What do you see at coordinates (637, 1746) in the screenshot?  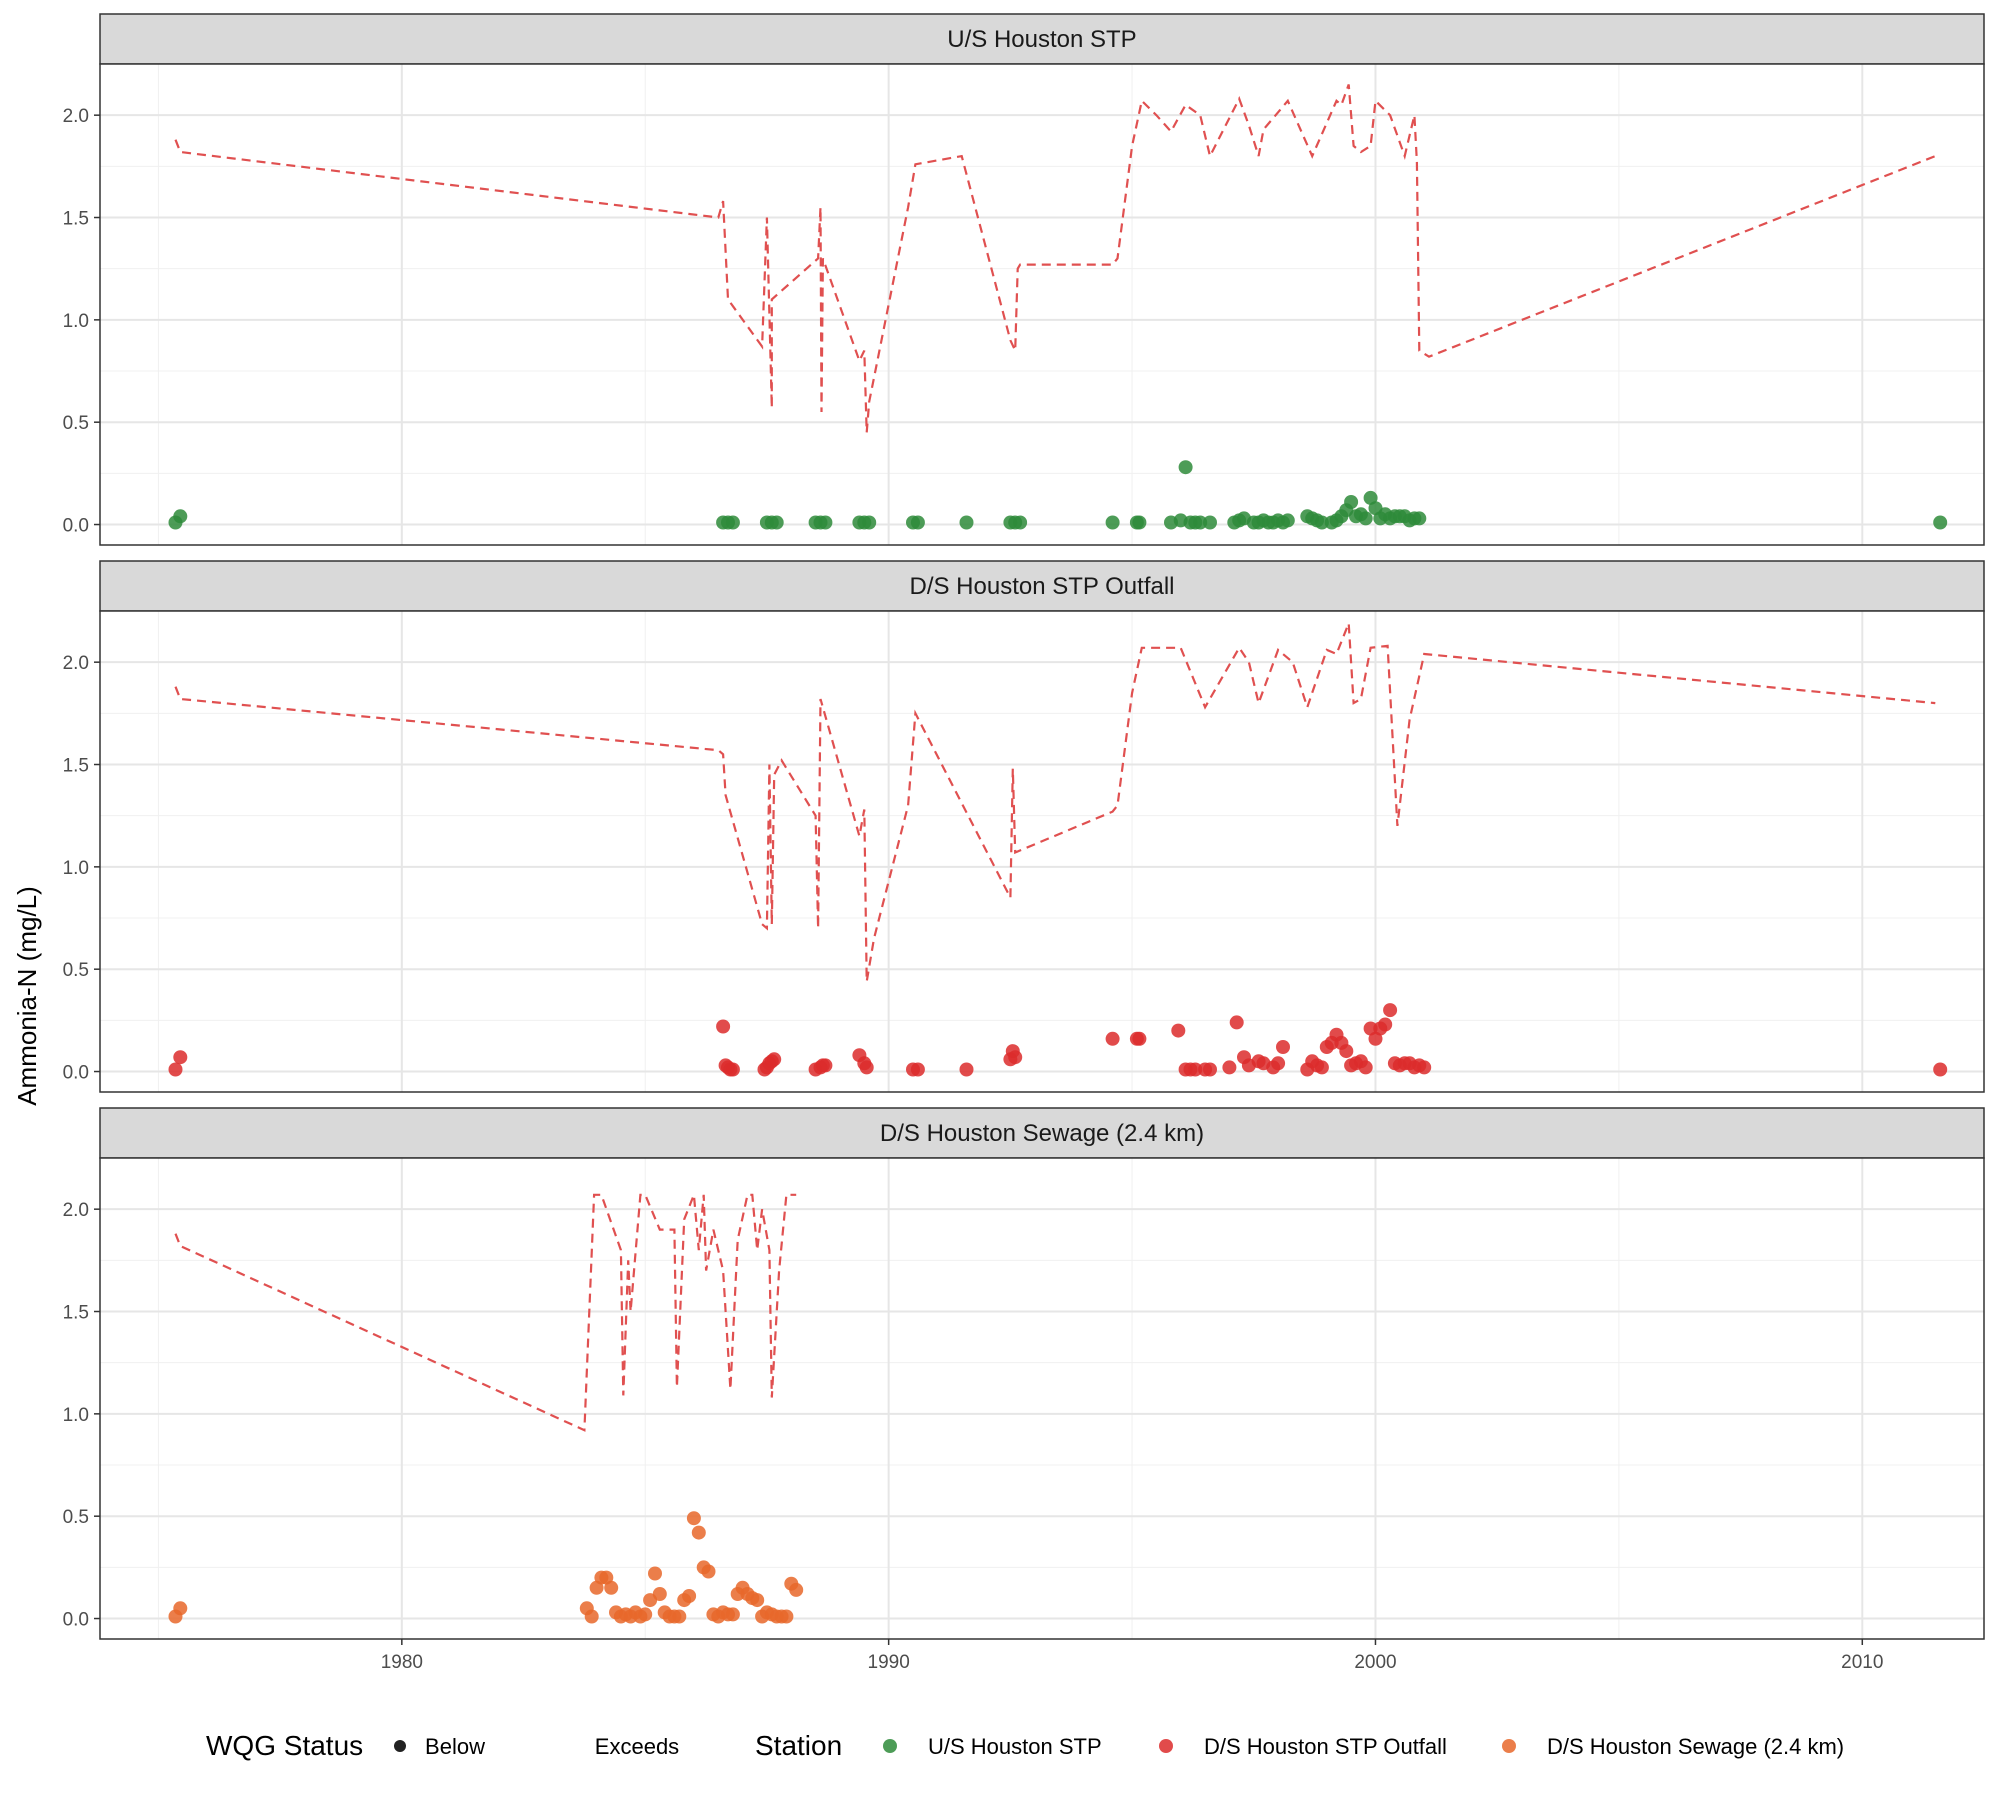 I see `legend-status-label: Exceeds` at bounding box center [637, 1746].